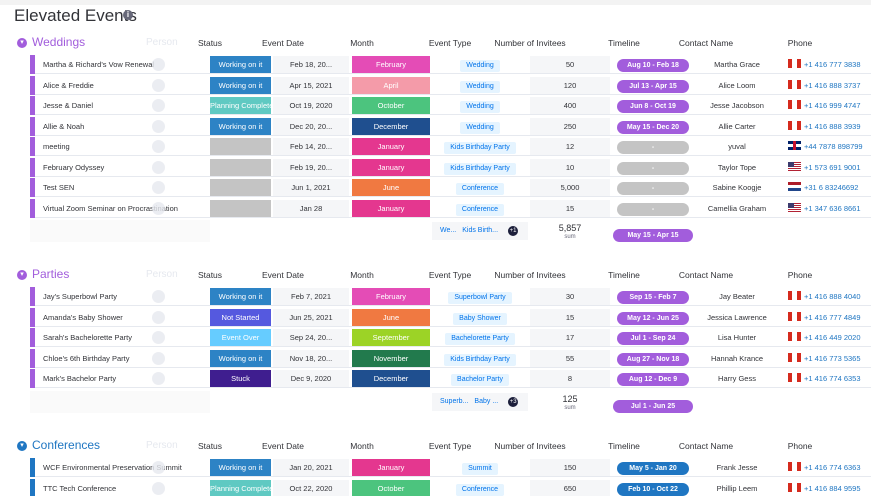 Image resolution: width=871 pixels, height=496 pixels. What do you see at coordinates (737, 208) in the screenshot?
I see `contact-name-cell: Camellia Graham` at bounding box center [737, 208].